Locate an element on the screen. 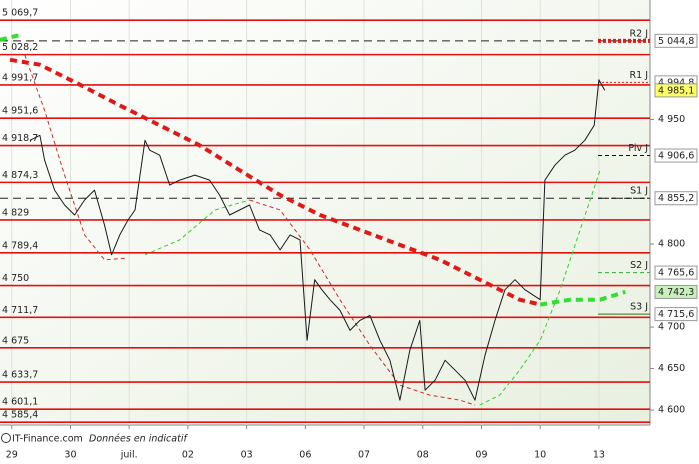  x-tick-label: 02 is located at coordinates (188, 455).